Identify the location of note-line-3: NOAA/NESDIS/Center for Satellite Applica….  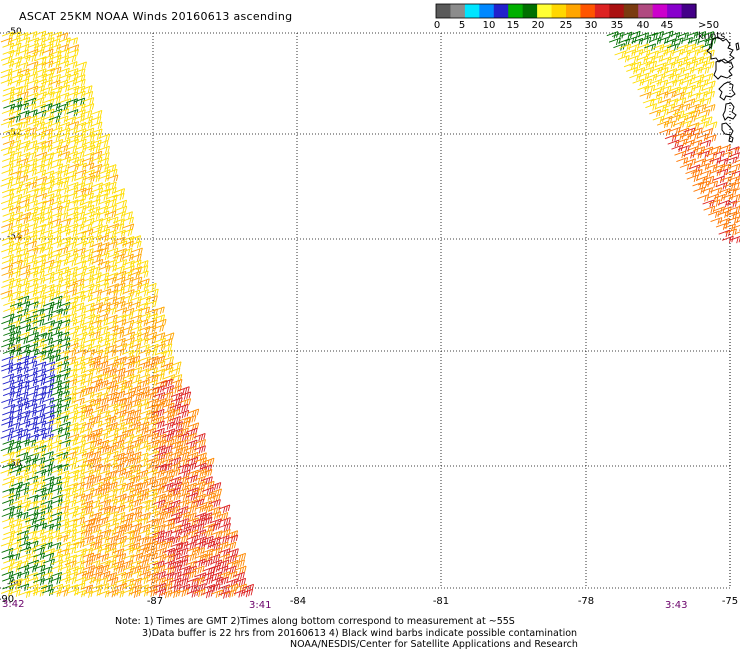
(434, 644).